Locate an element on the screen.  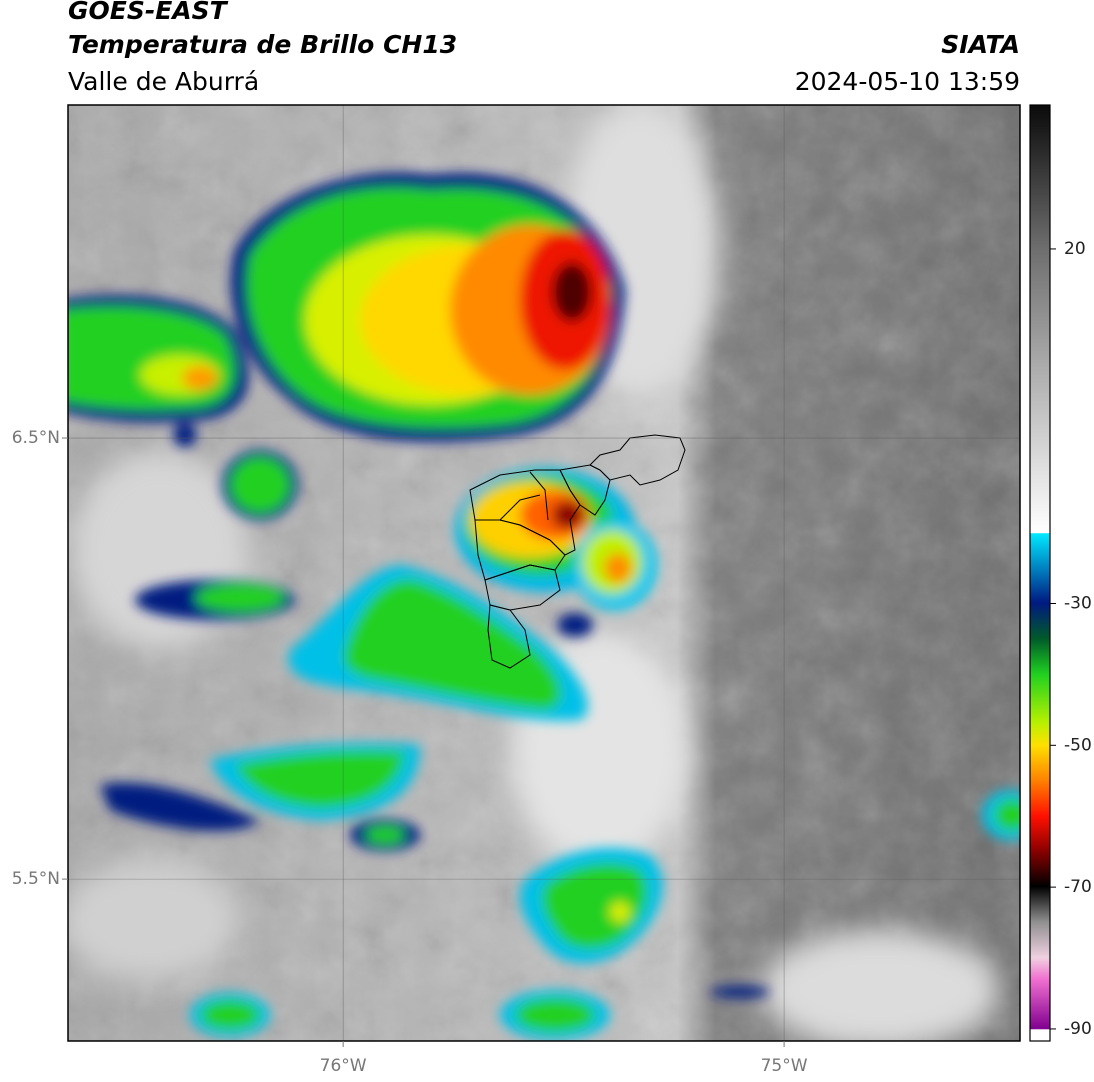
x-tick-label: 76°W is located at coordinates (343, 1066).